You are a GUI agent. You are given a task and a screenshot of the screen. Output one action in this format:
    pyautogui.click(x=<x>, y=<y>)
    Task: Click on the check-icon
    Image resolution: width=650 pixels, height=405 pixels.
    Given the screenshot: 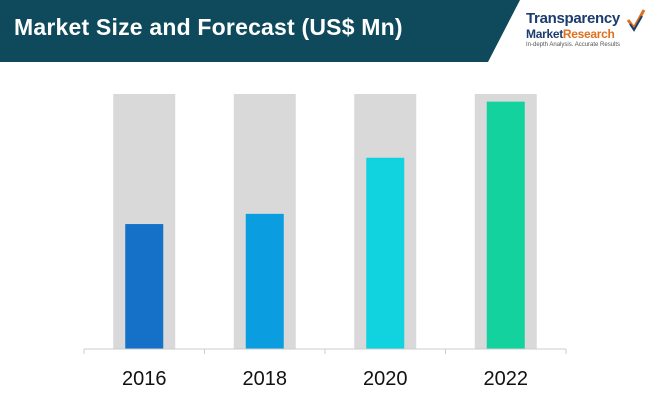 What is the action you would take?
    pyautogui.click(x=636, y=20)
    